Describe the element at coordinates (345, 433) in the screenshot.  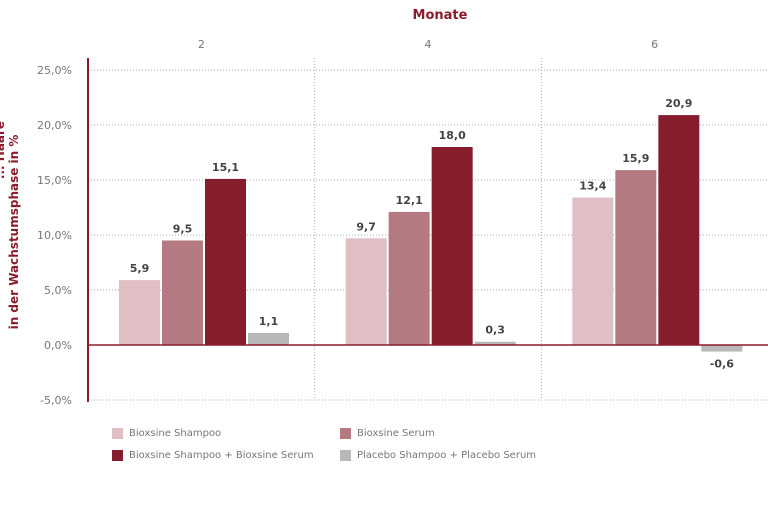
I see `legend-swatch-bioxsine-serum` at that location.